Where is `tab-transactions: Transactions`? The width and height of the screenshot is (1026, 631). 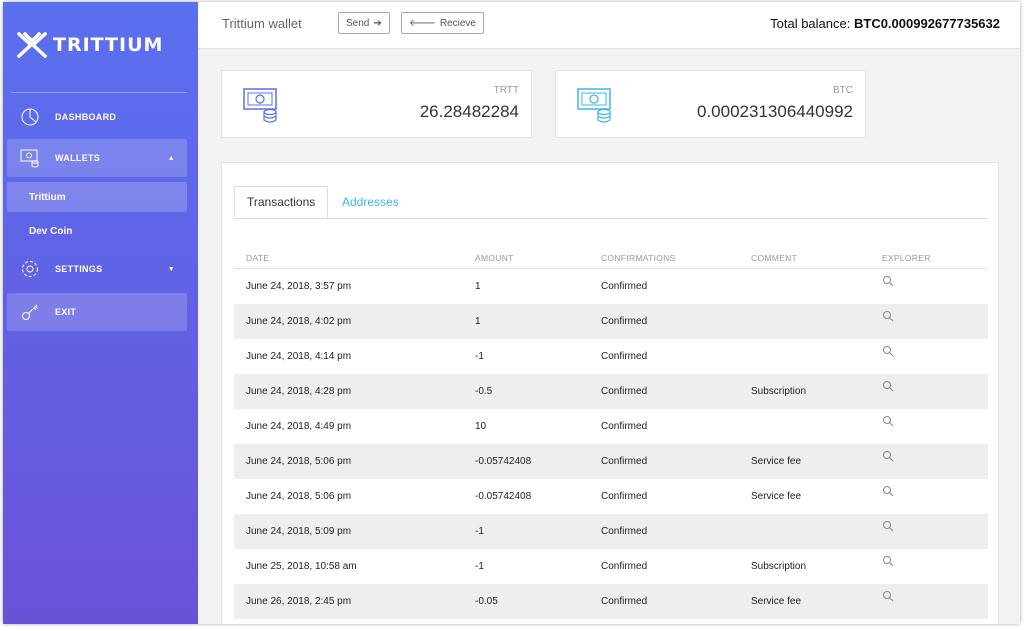 tab-transactions: Transactions is located at coordinates (281, 202).